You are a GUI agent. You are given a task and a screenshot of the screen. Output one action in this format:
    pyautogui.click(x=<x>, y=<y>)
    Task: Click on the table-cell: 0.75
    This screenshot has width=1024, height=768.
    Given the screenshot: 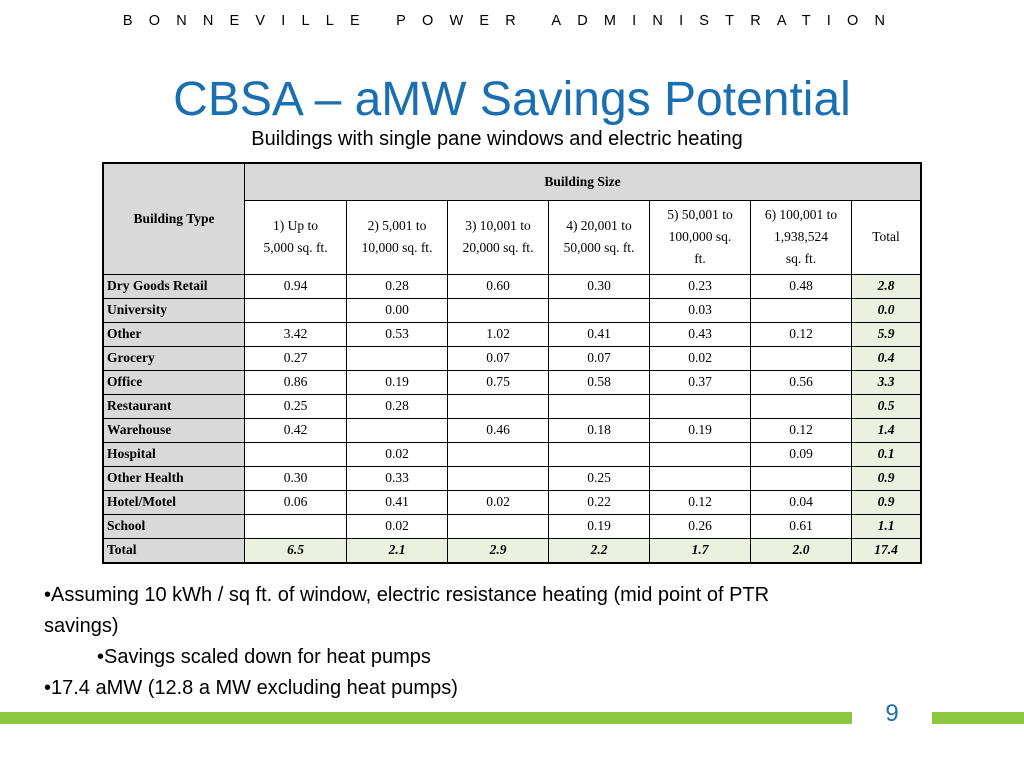 What is the action you would take?
    pyautogui.click(x=498, y=382)
    